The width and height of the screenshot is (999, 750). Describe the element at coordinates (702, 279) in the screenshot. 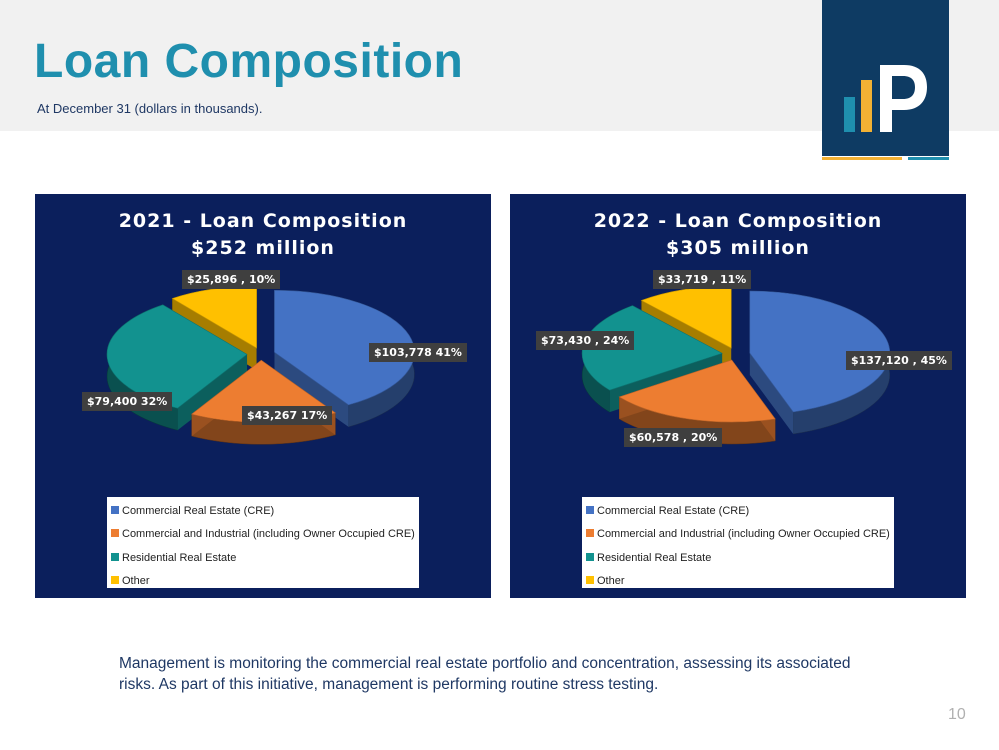

I see `data-label-other: $33,719 , 11%` at that location.